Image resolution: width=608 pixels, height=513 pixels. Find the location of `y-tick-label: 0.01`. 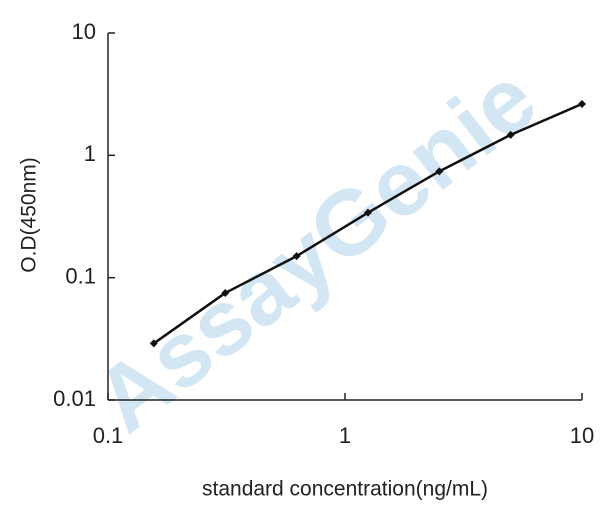

y-tick-label: 0.01 is located at coordinates (74, 398).